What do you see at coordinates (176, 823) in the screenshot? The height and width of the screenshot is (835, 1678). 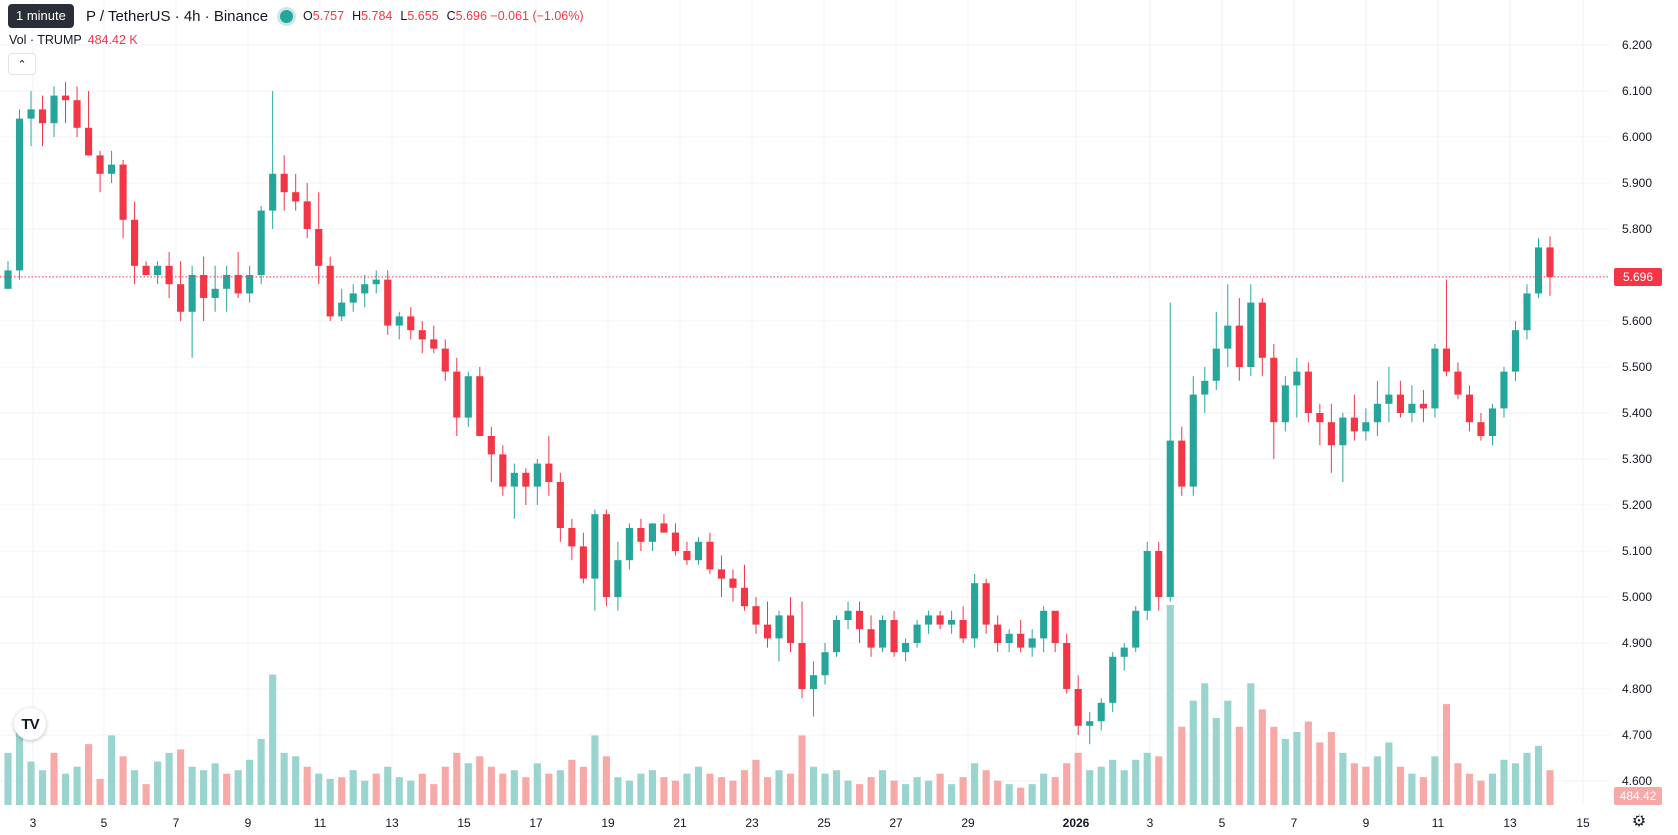 I see `time-tick-label: 7` at bounding box center [176, 823].